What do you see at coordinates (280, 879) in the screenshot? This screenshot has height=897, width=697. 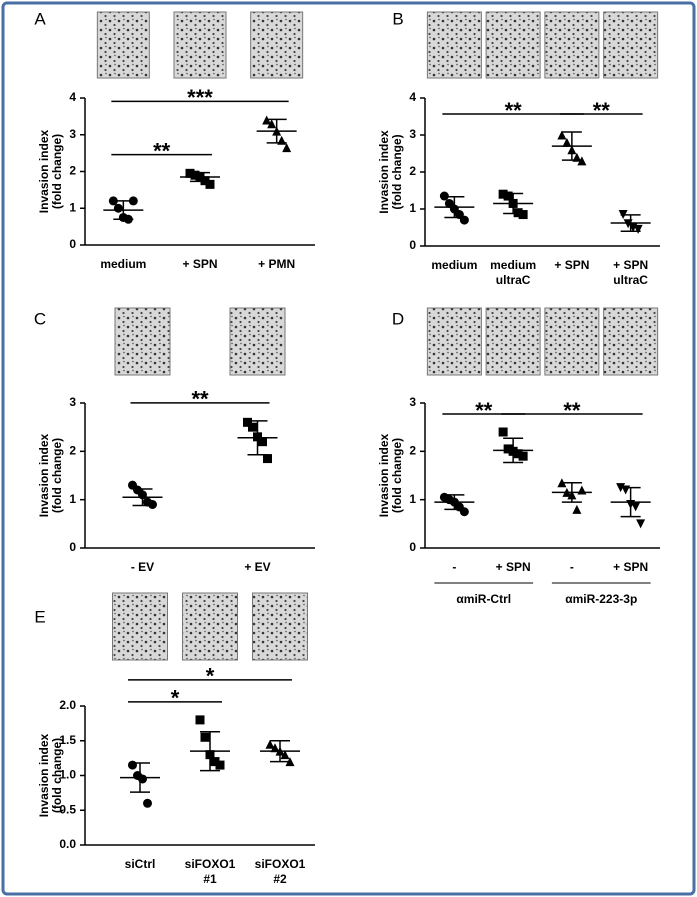 I see `x-tick-label: #2` at bounding box center [280, 879].